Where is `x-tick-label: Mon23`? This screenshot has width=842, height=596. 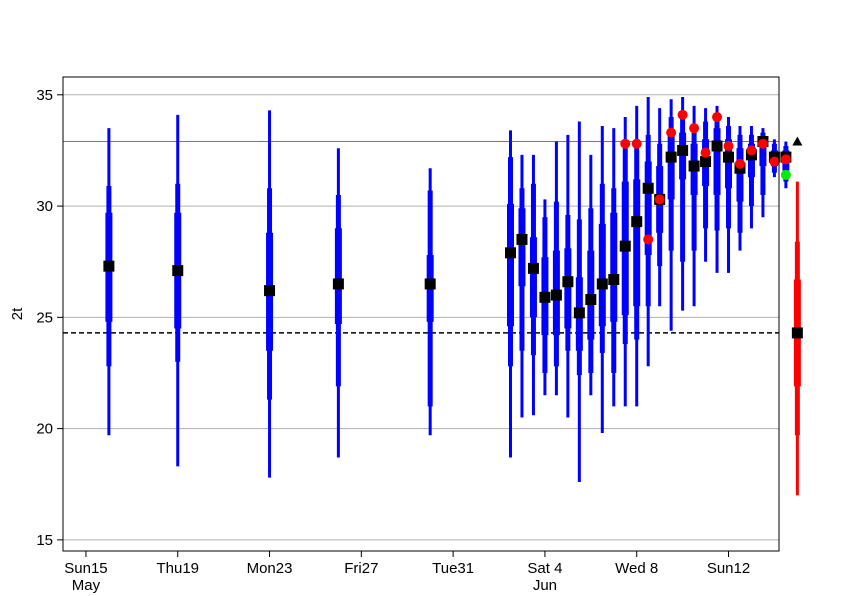
x-tick-label: Mon23 is located at coordinates (270, 568).